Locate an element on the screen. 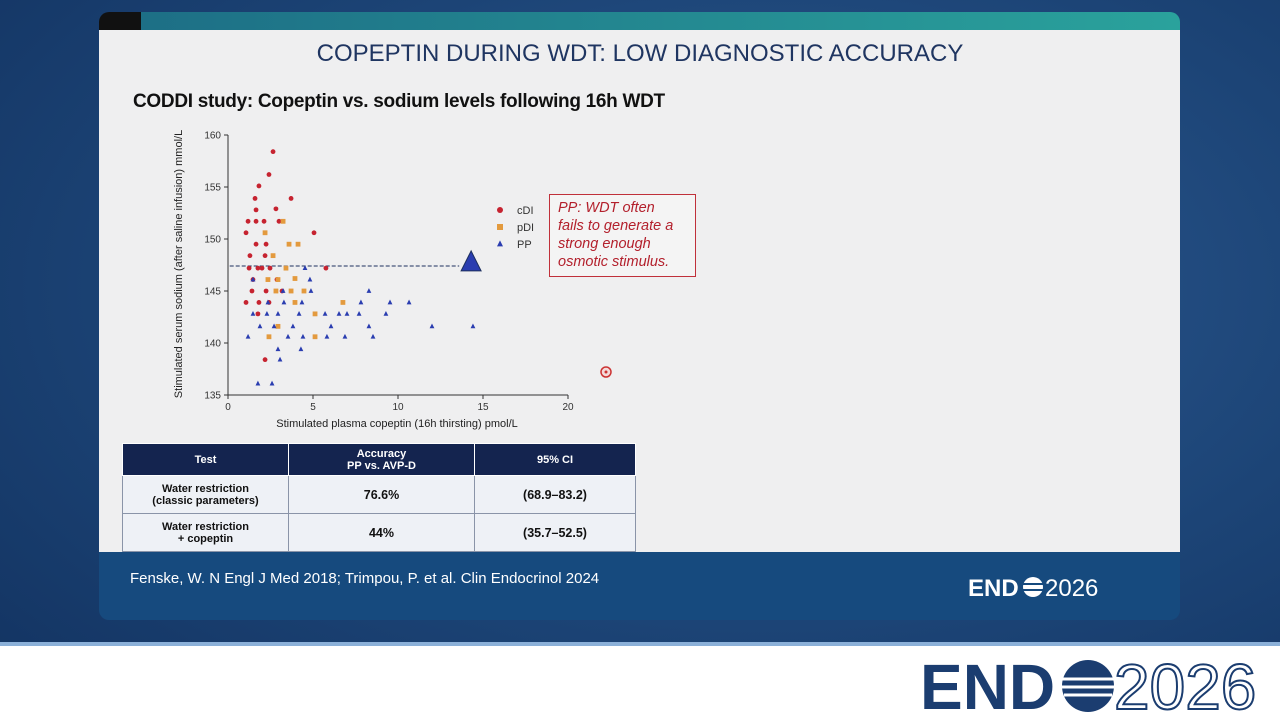 The height and width of the screenshot is (720, 1280). table-cell: Water restriction + copeptin is located at coordinates (205, 532).